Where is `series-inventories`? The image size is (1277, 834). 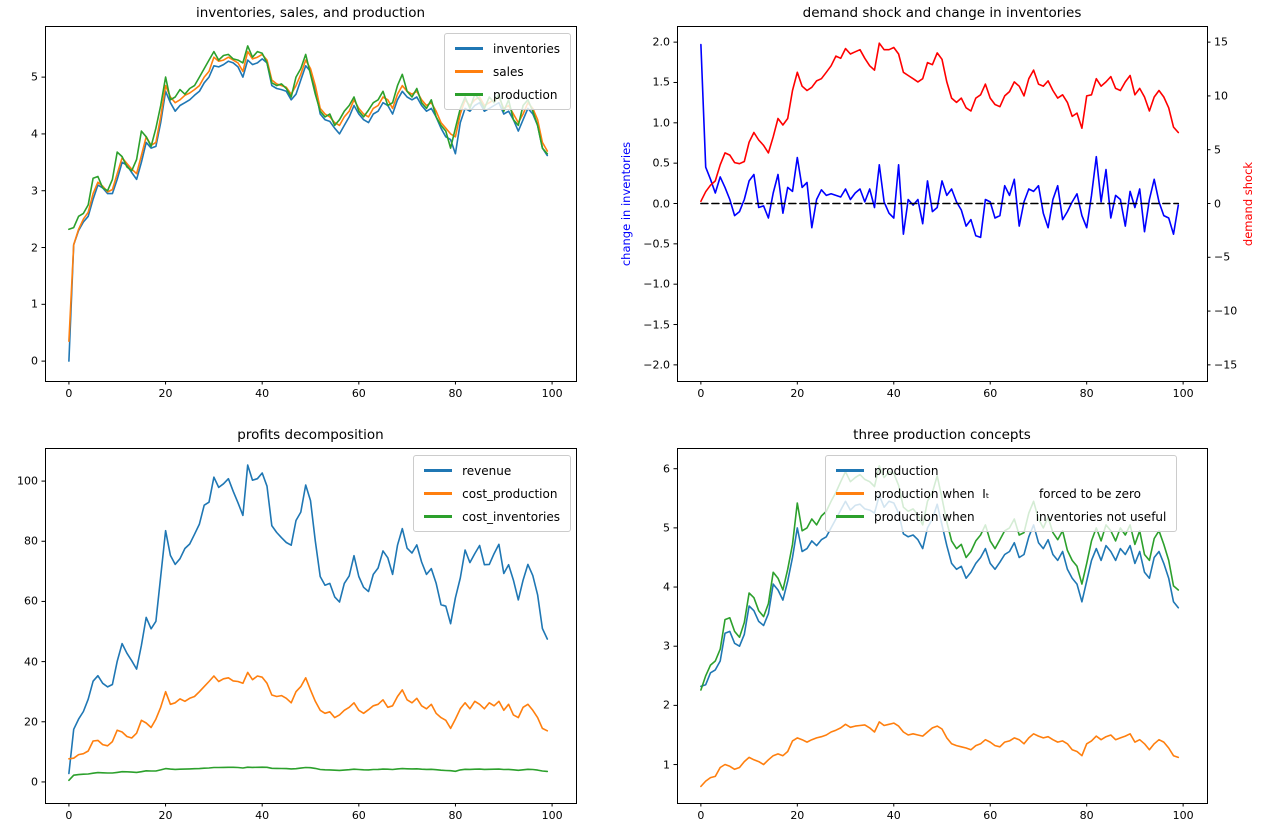 series-inventories is located at coordinates (308, 210).